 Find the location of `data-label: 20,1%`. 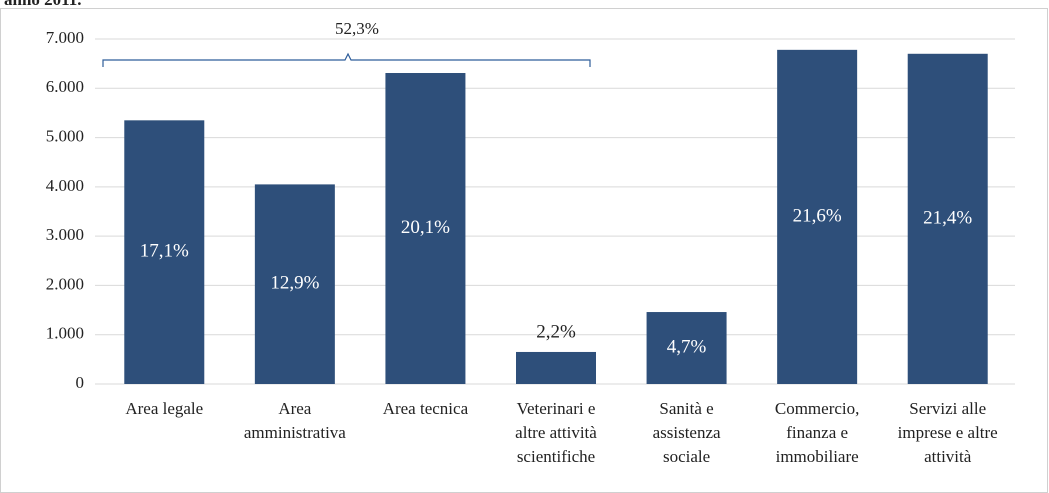

data-label: 20,1% is located at coordinates (425, 227).